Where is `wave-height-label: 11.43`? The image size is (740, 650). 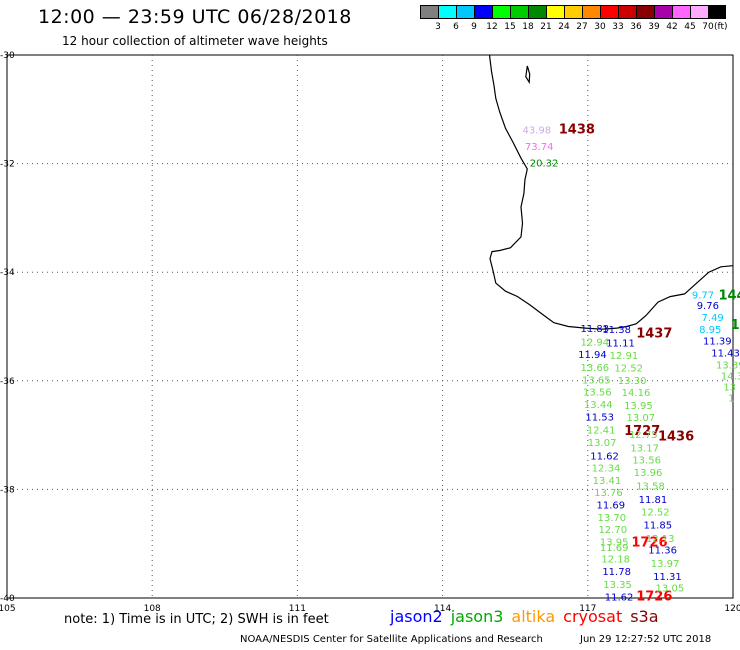 wave-height-label: 11.43 is located at coordinates (725, 353).